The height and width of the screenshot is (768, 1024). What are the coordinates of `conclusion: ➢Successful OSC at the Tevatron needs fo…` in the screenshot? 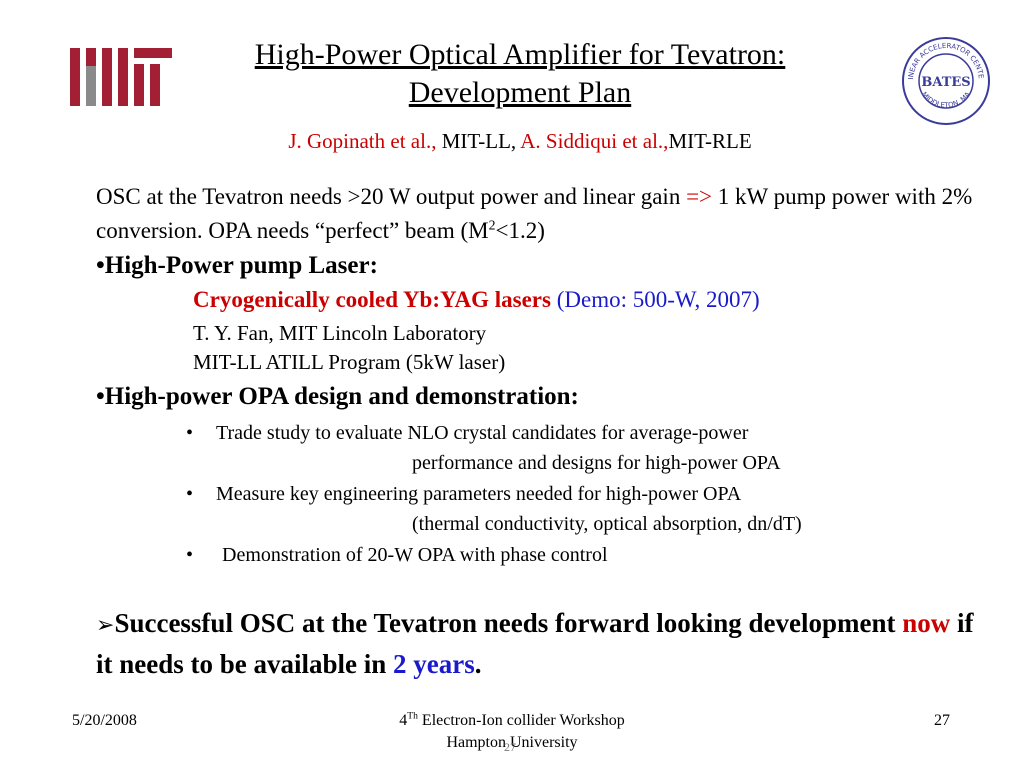 It's located at (546, 643).